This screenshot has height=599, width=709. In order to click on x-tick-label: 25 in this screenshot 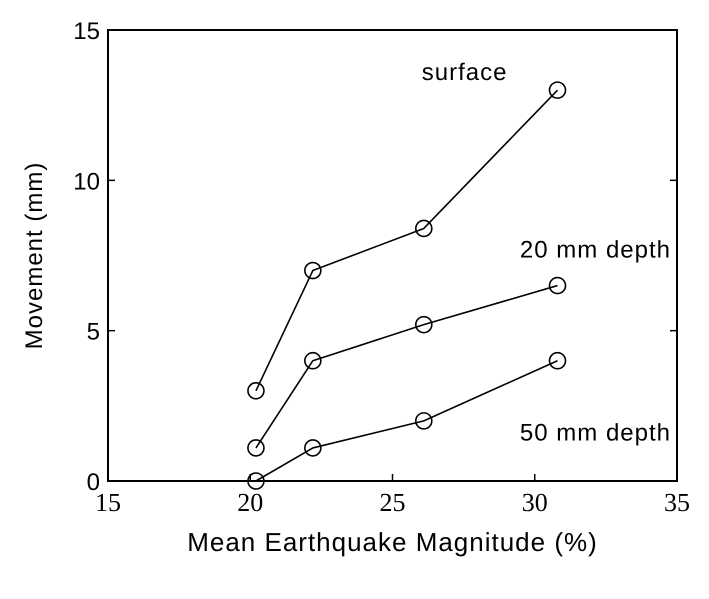, I will do `click(393, 502)`.